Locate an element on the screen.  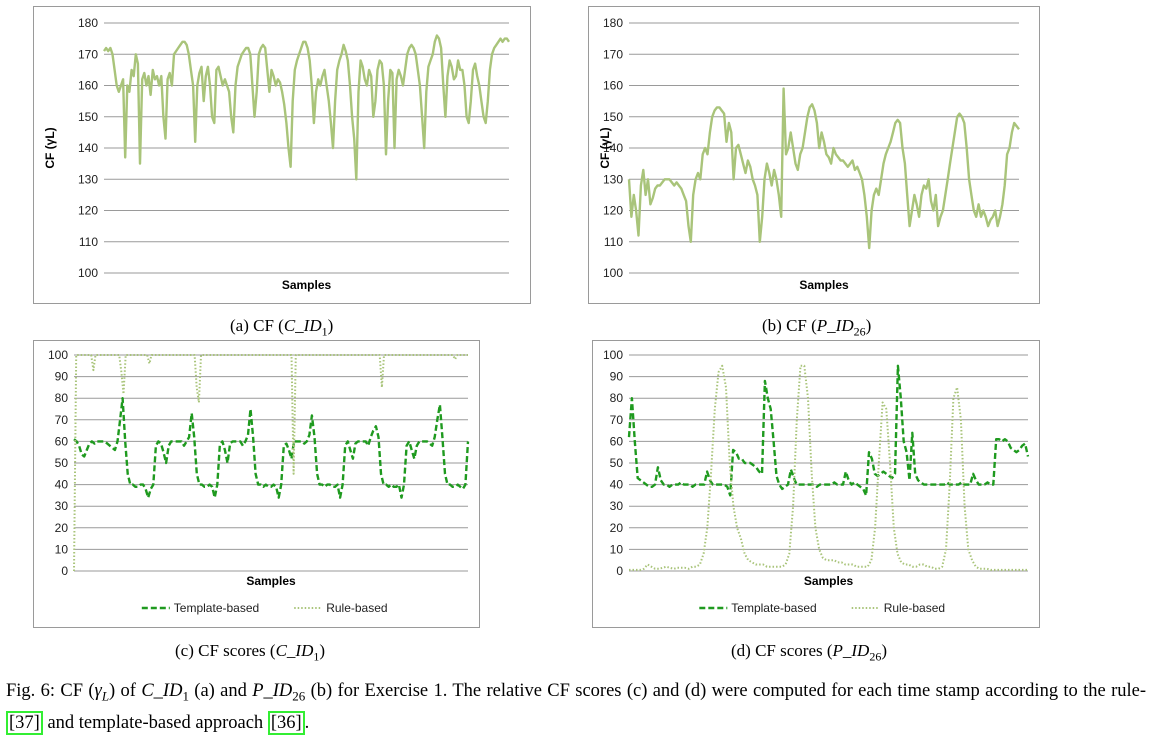
caption-c-suffix: ) is located at coordinates (322, 650).